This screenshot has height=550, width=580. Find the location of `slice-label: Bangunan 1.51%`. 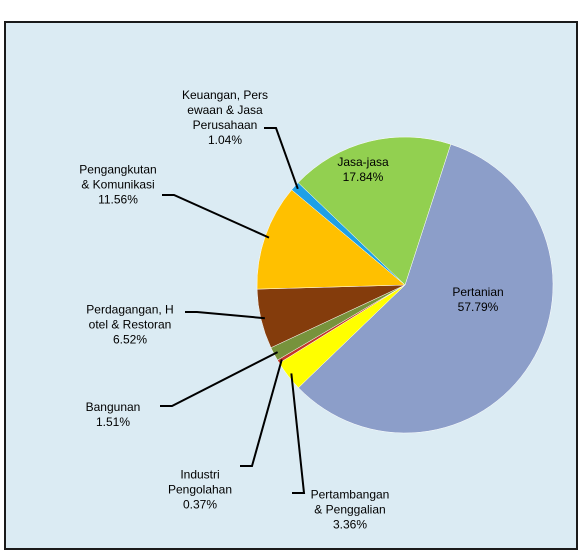

slice-label: Bangunan 1.51% is located at coordinates (113, 415).